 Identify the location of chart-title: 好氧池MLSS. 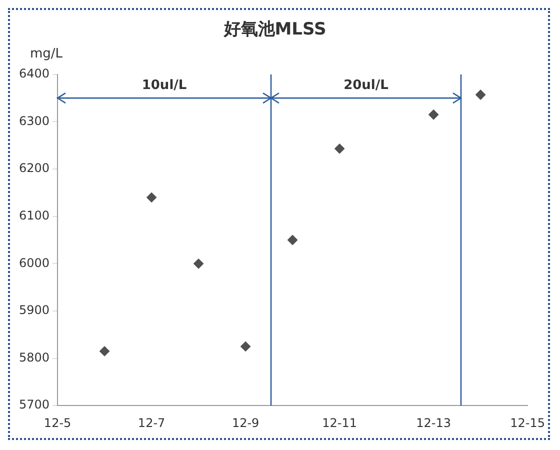
(274, 30).